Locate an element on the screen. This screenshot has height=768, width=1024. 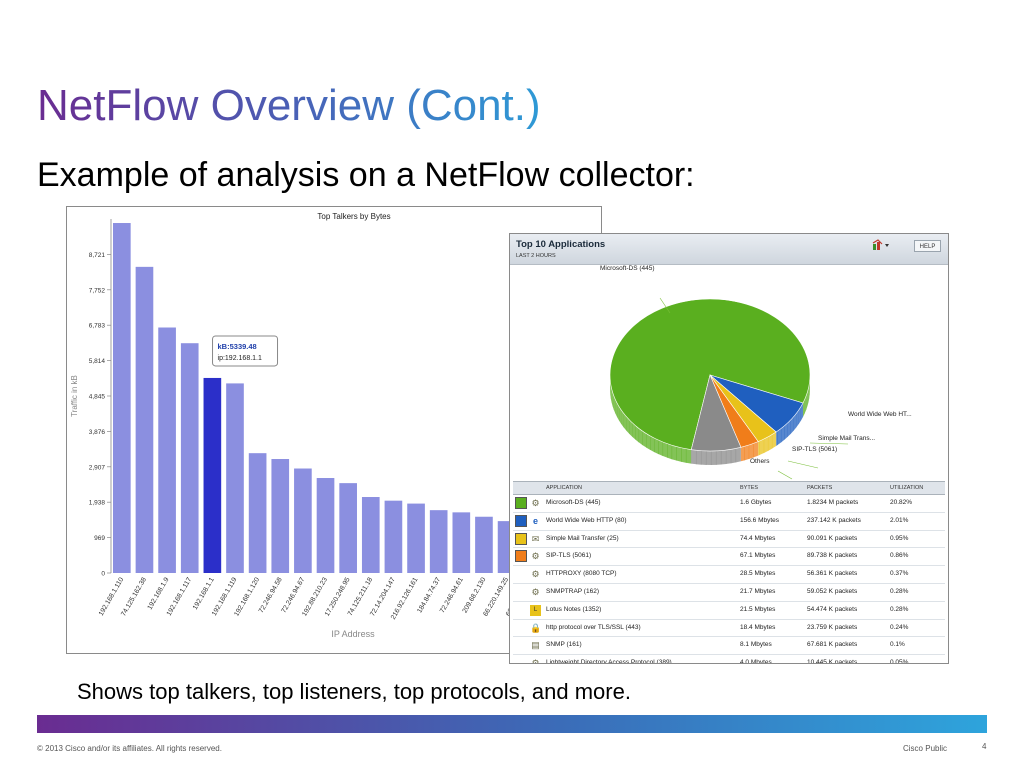
cell-packets: 59.052 K packets is located at coordinates (832, 591).